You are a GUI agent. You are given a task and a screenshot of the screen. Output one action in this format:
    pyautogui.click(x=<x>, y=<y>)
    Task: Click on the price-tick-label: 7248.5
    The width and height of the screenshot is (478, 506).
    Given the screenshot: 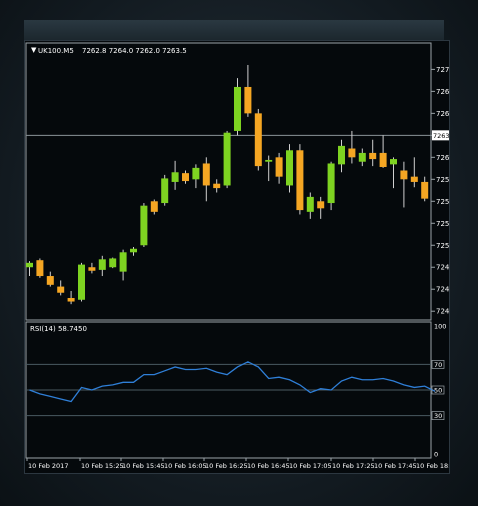 What is the action you would take?
    pyautogui.click(x=442, y=268)
    